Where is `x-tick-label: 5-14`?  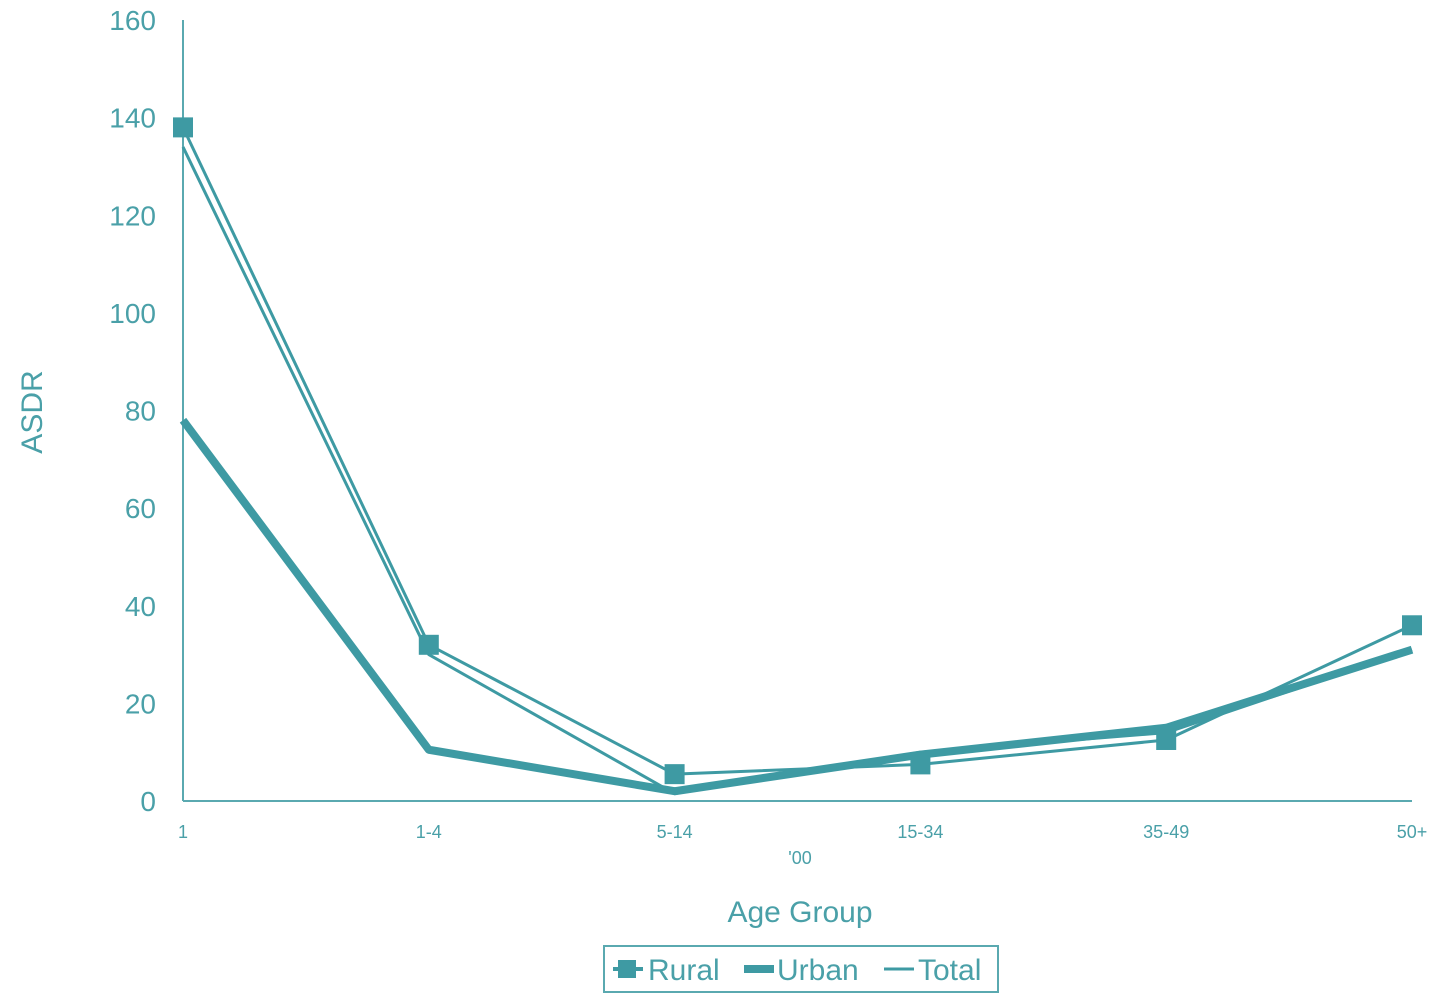
x-tick-label: 5-14 is located at coordinates (675, 832).